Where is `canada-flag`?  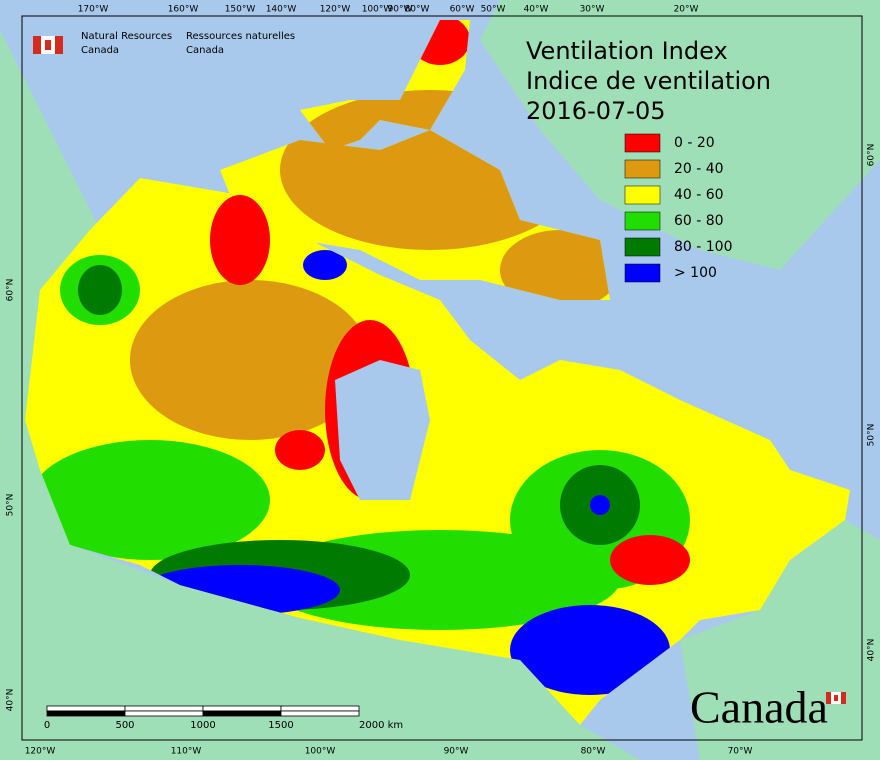 canada-flag is located at coordinates (836, 698).